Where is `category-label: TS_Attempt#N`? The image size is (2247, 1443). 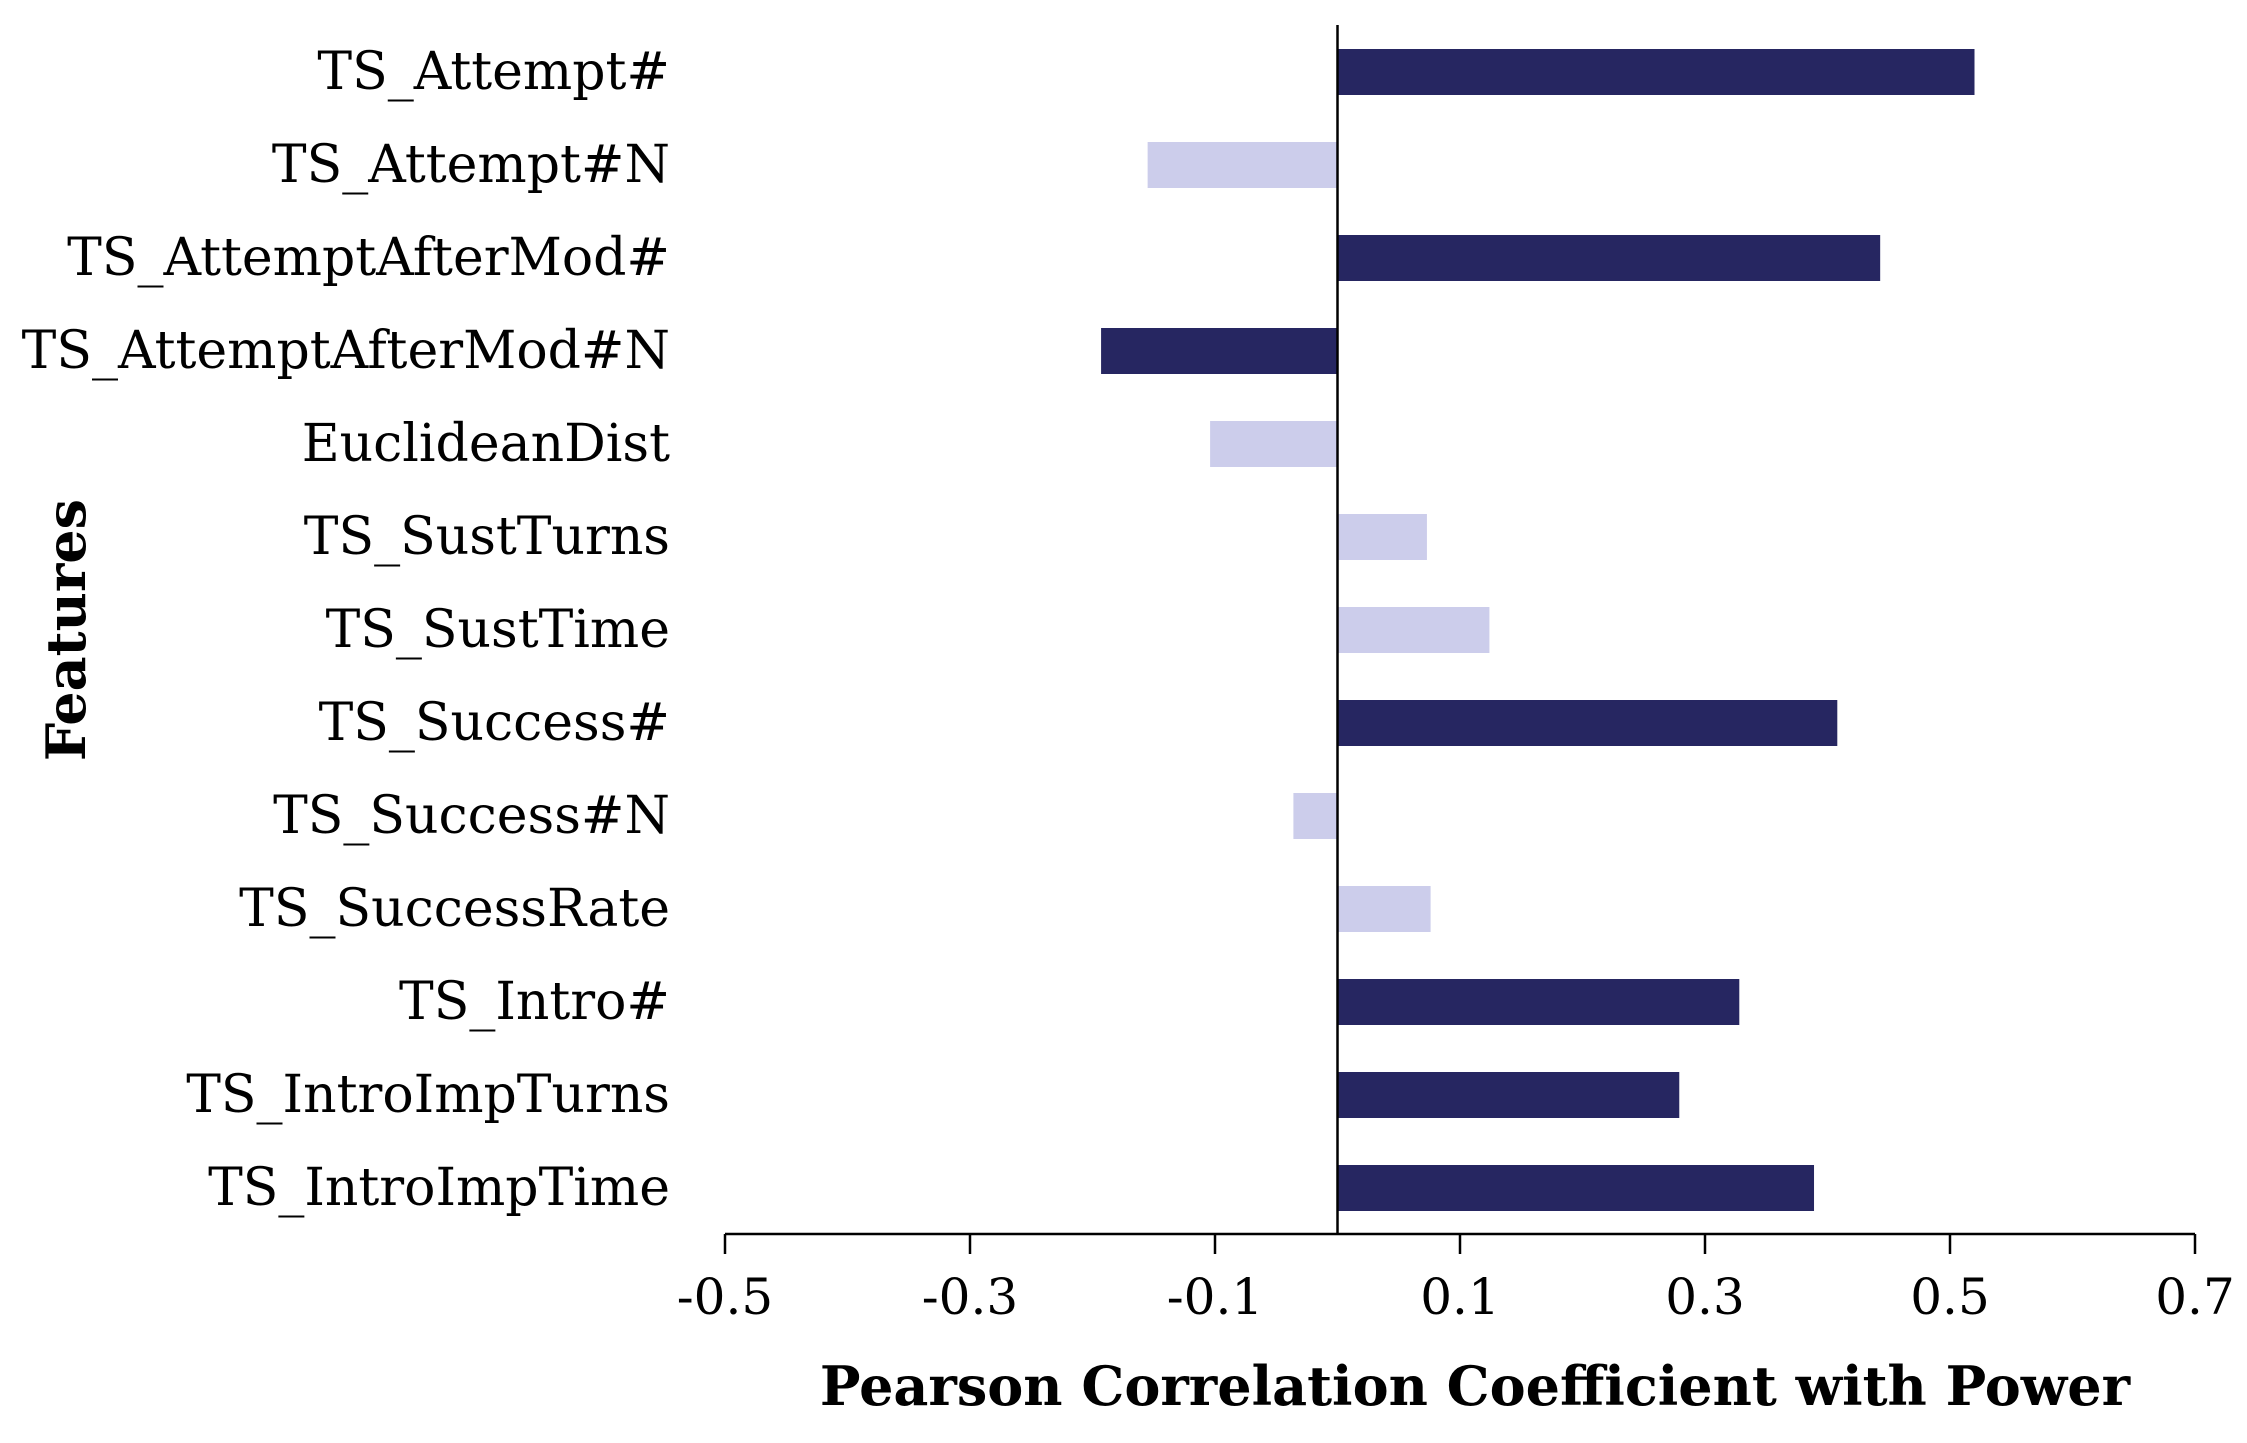
category-label: TS_Attempt#N is located at coordinates (471, 165).